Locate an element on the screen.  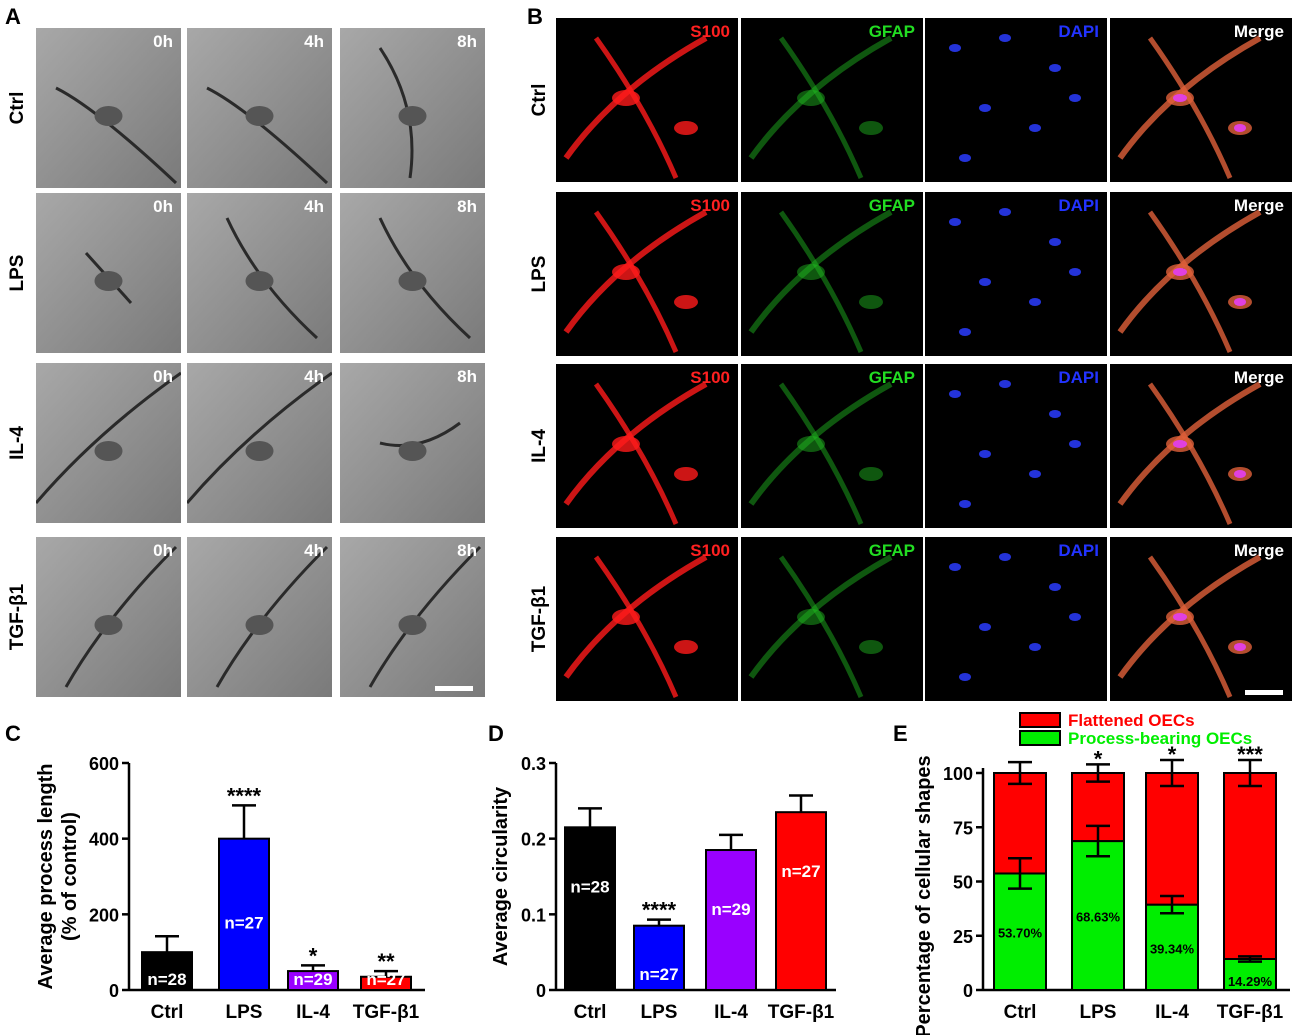
panel-a-letter: A is located at coordinates (13, 16).